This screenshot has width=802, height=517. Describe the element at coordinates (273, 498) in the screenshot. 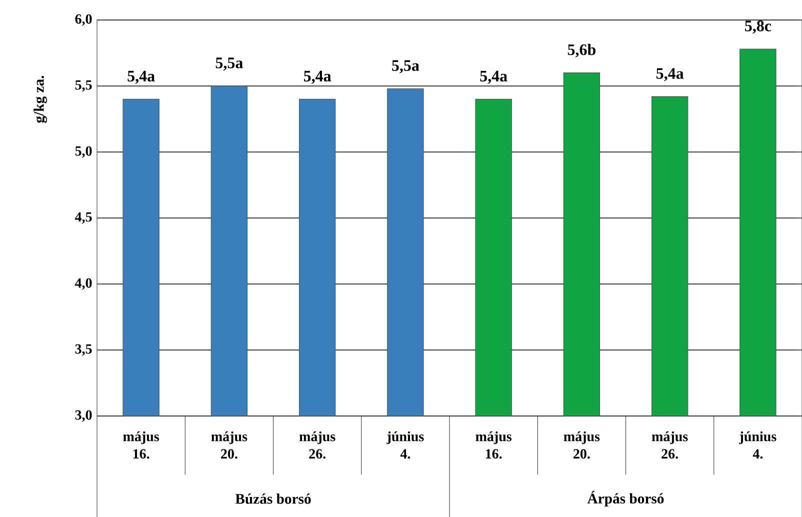

I see `text: Búzás borsó` at that location.